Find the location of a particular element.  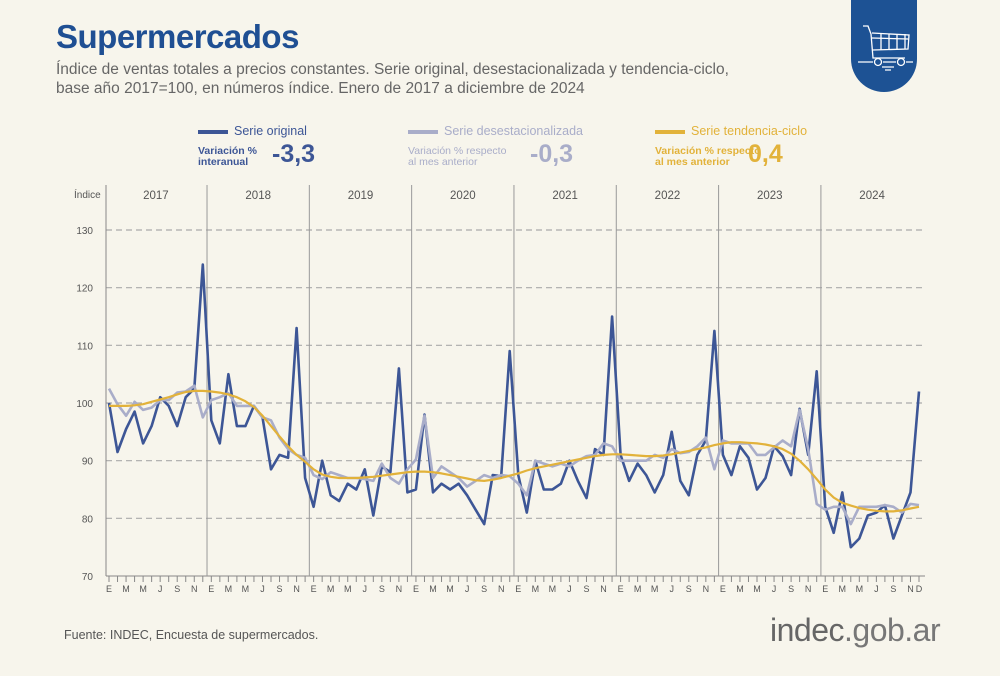

y-tick-label: 120 is located at coordinates (84, 289).